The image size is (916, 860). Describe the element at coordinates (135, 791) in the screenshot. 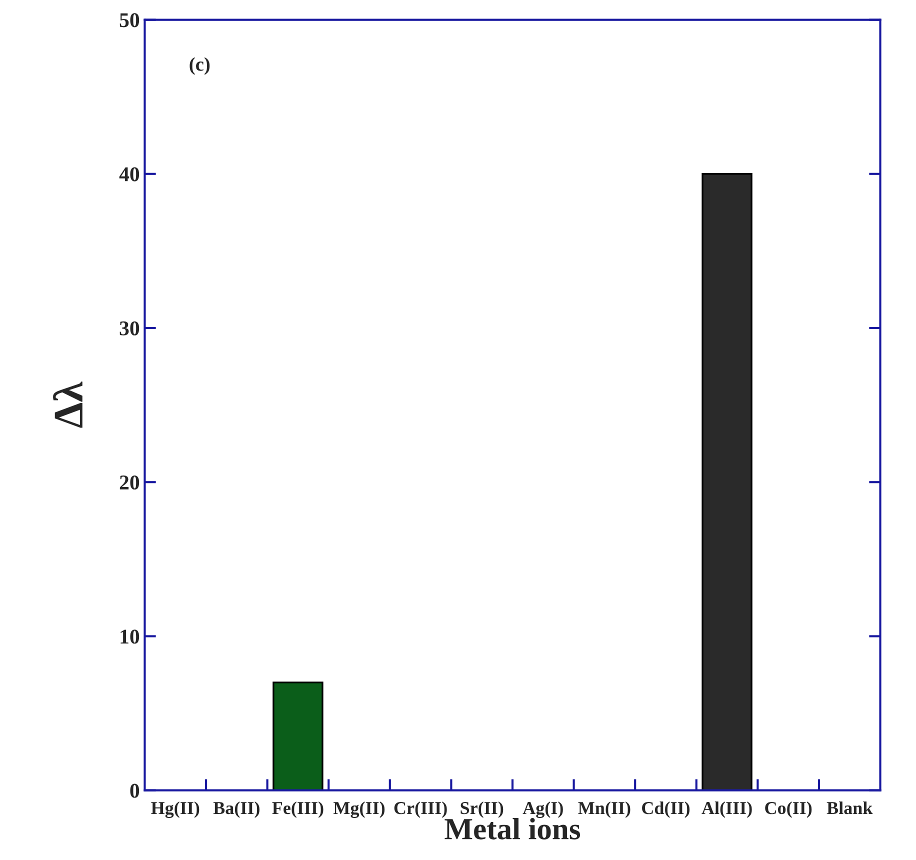

I see `y-tick-label: 0` at that location.